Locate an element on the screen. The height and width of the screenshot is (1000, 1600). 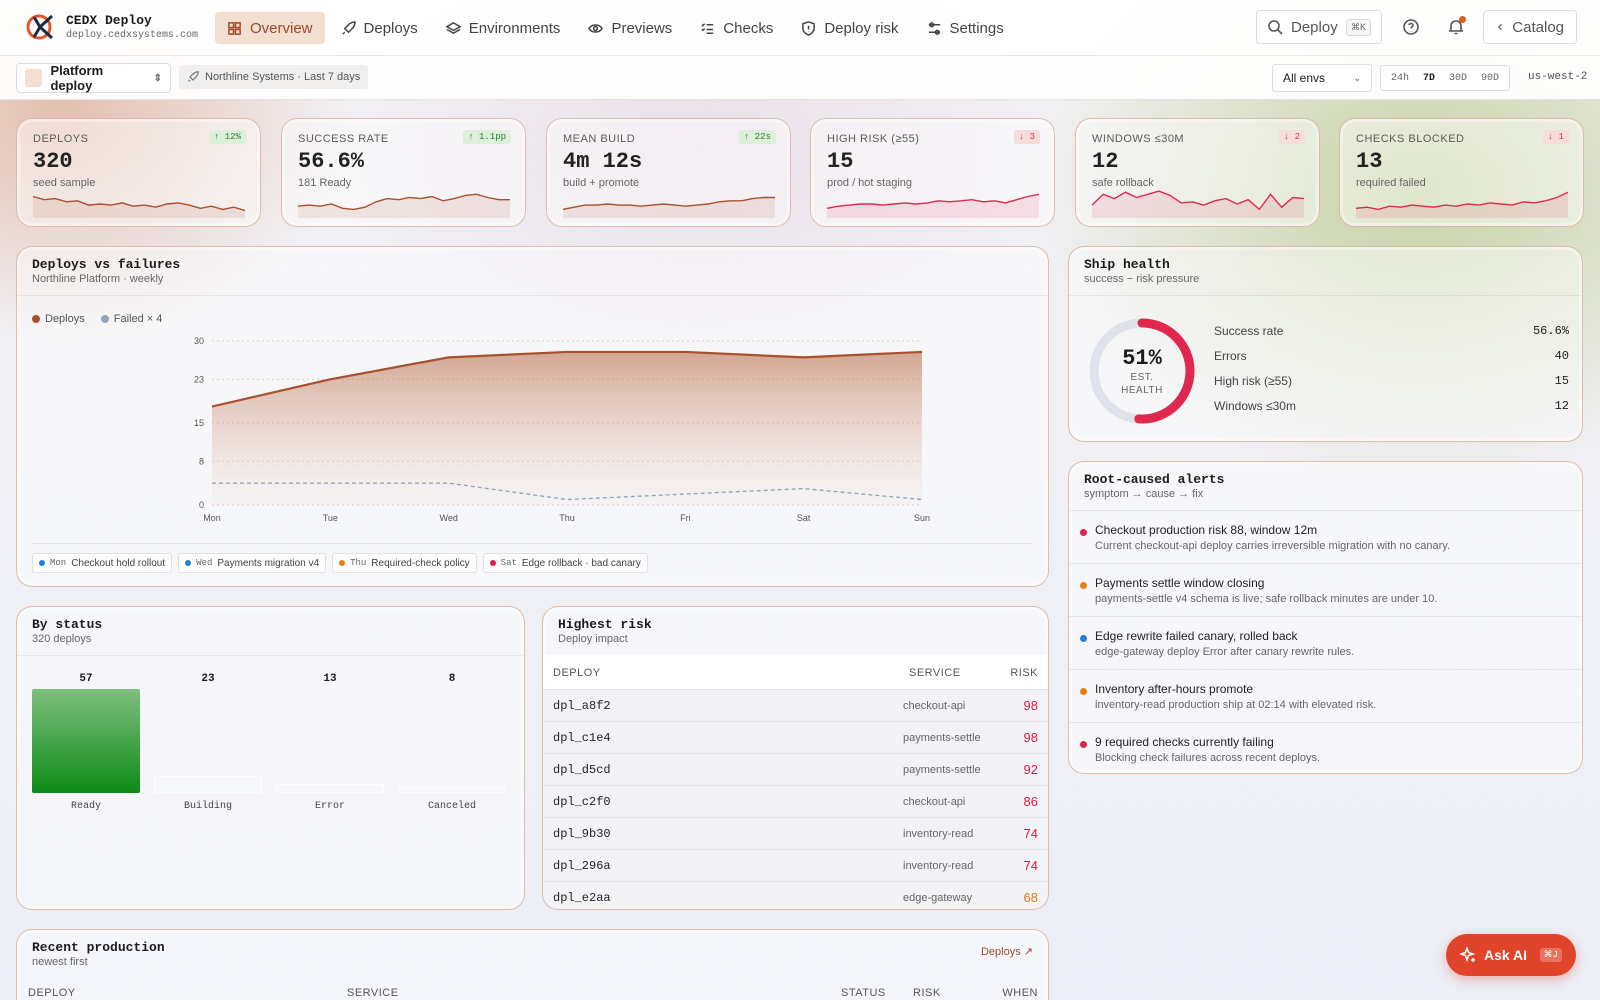
status-bar-label: Canceled is located at coordinates (451, 806).